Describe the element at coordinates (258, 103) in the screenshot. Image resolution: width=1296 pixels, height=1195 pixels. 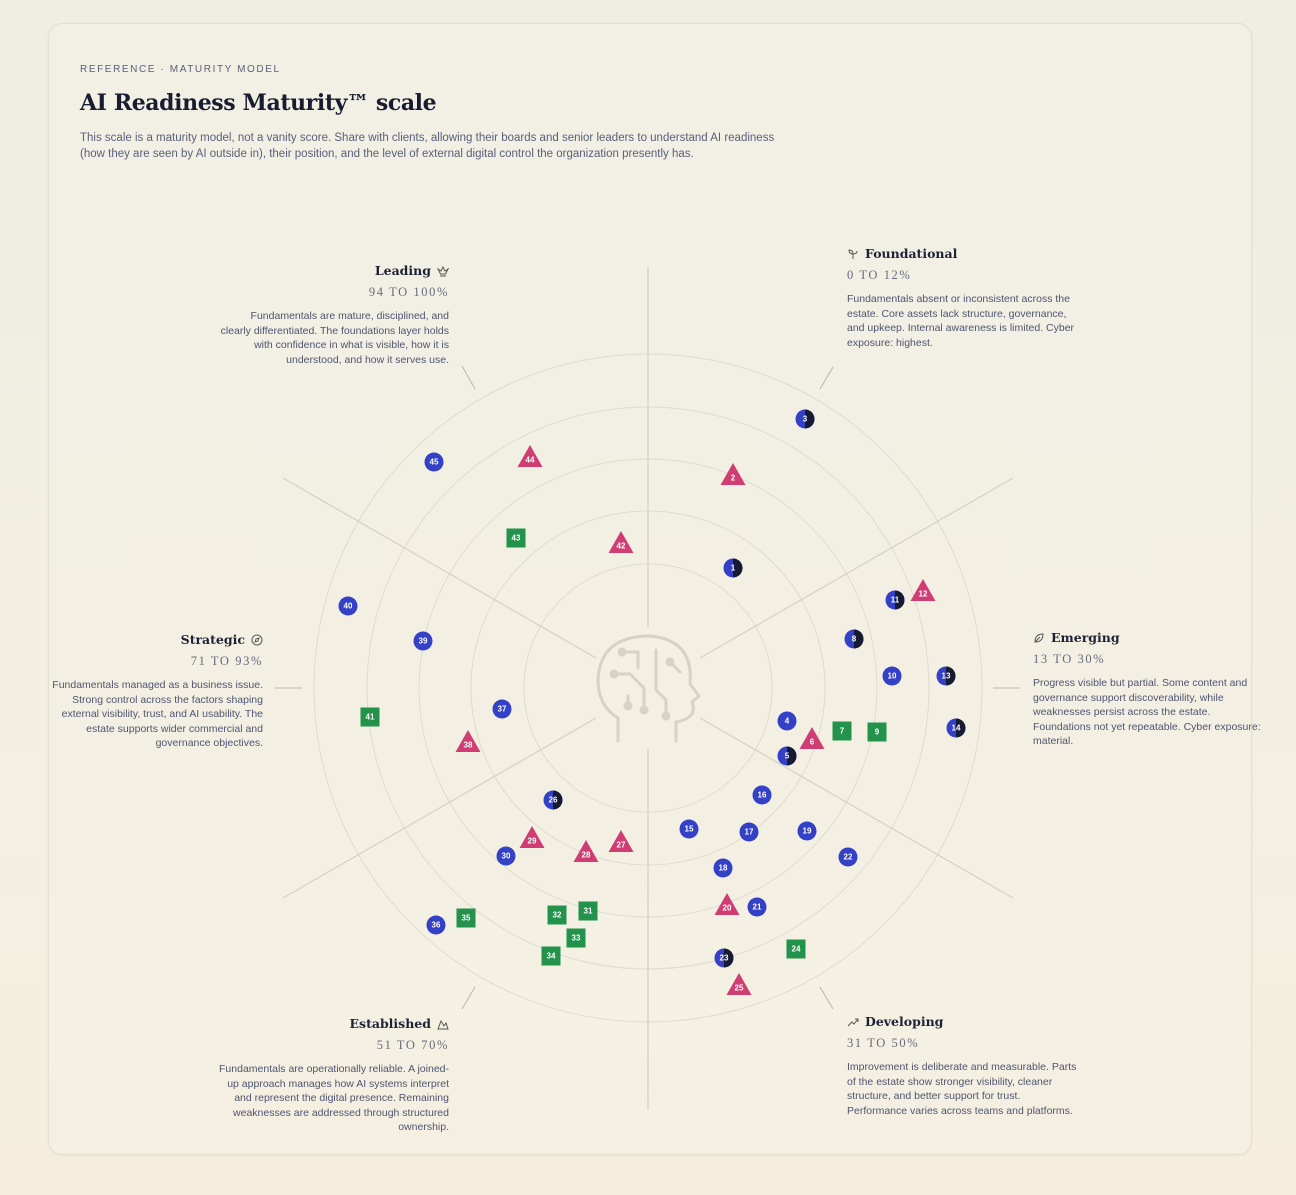
I see `page-title: AI Readiness Maturity™ scale` at that location.